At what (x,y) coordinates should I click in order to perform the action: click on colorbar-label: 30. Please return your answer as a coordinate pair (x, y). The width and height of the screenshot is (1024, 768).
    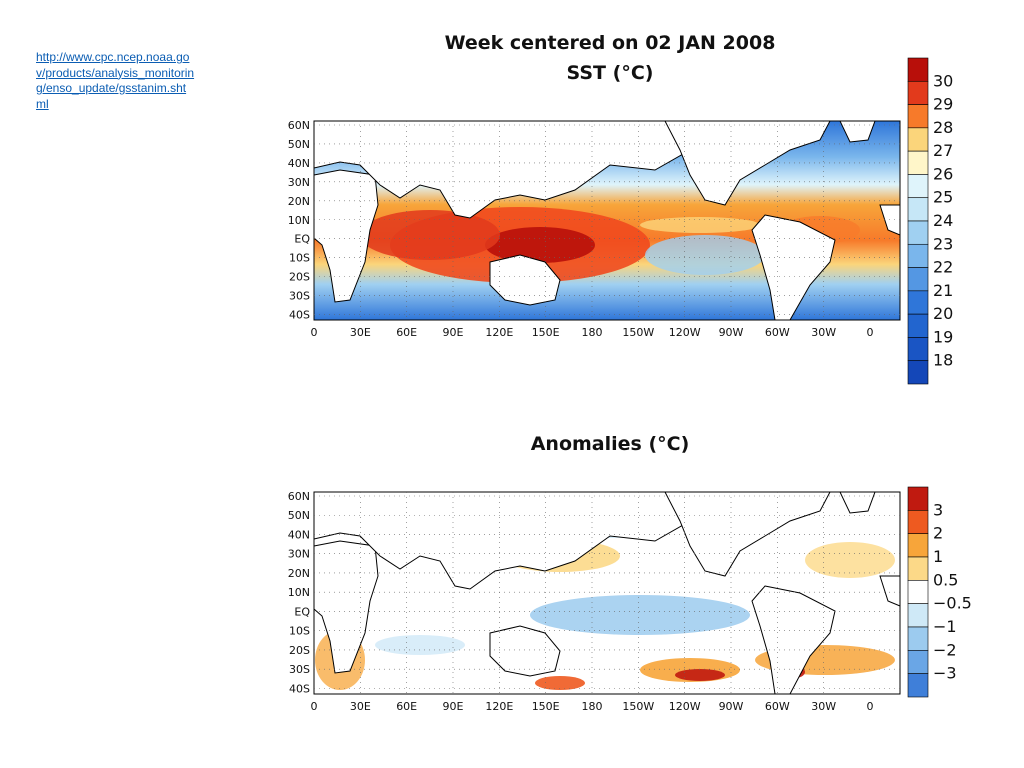
    Looking at the image, I should click on (943, 80).